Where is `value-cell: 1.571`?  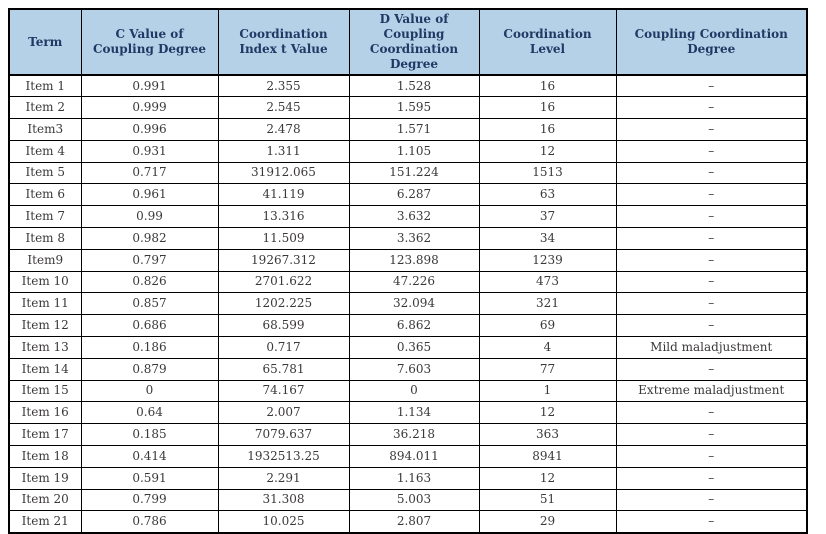 value-cell: 1.571 is located at coordinates (414, 129).